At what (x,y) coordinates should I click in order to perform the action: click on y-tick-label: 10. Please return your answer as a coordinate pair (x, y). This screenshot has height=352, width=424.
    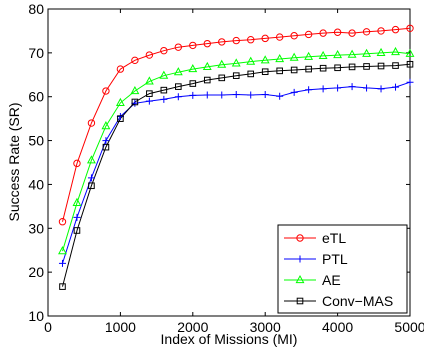
    Looking at the image, I should click on (36, 316).